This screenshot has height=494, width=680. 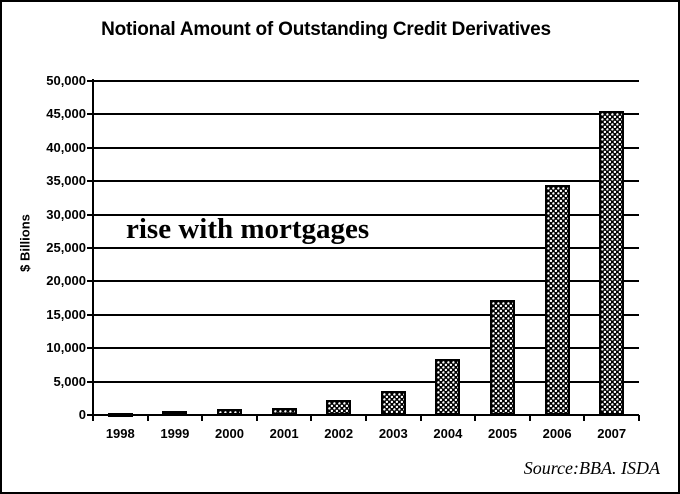 I want to click on y-tick-label: 20,000, so click(x=66, y=281).